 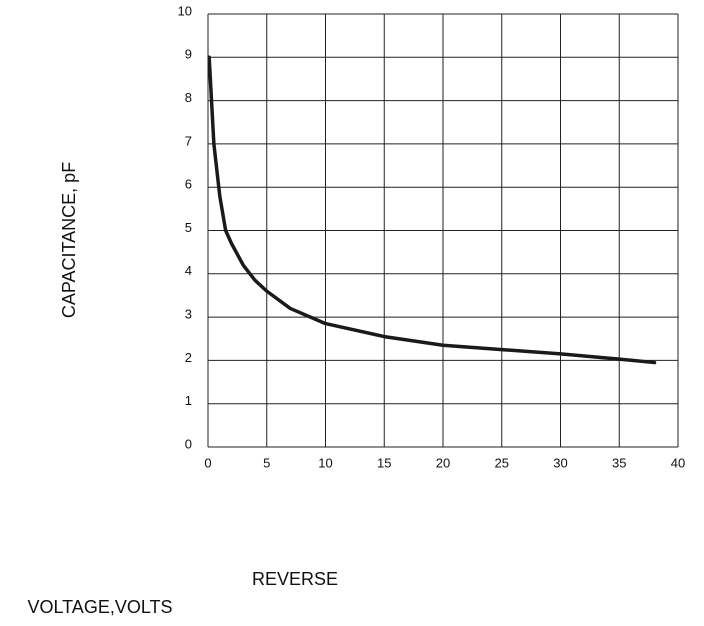 I want to click on y-tick-label: 8, so click(x=188, y=97).